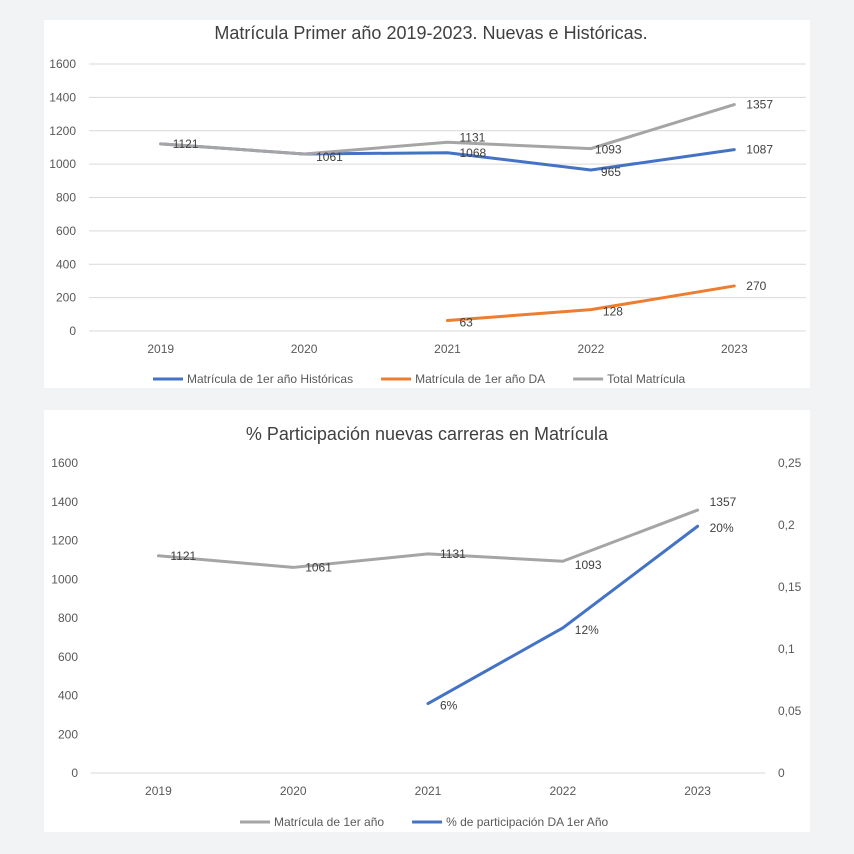  Describe the element at coordinates (527, 822) in the screenshot. I see `legend-label: % de participación DA 1er Año` at that location.